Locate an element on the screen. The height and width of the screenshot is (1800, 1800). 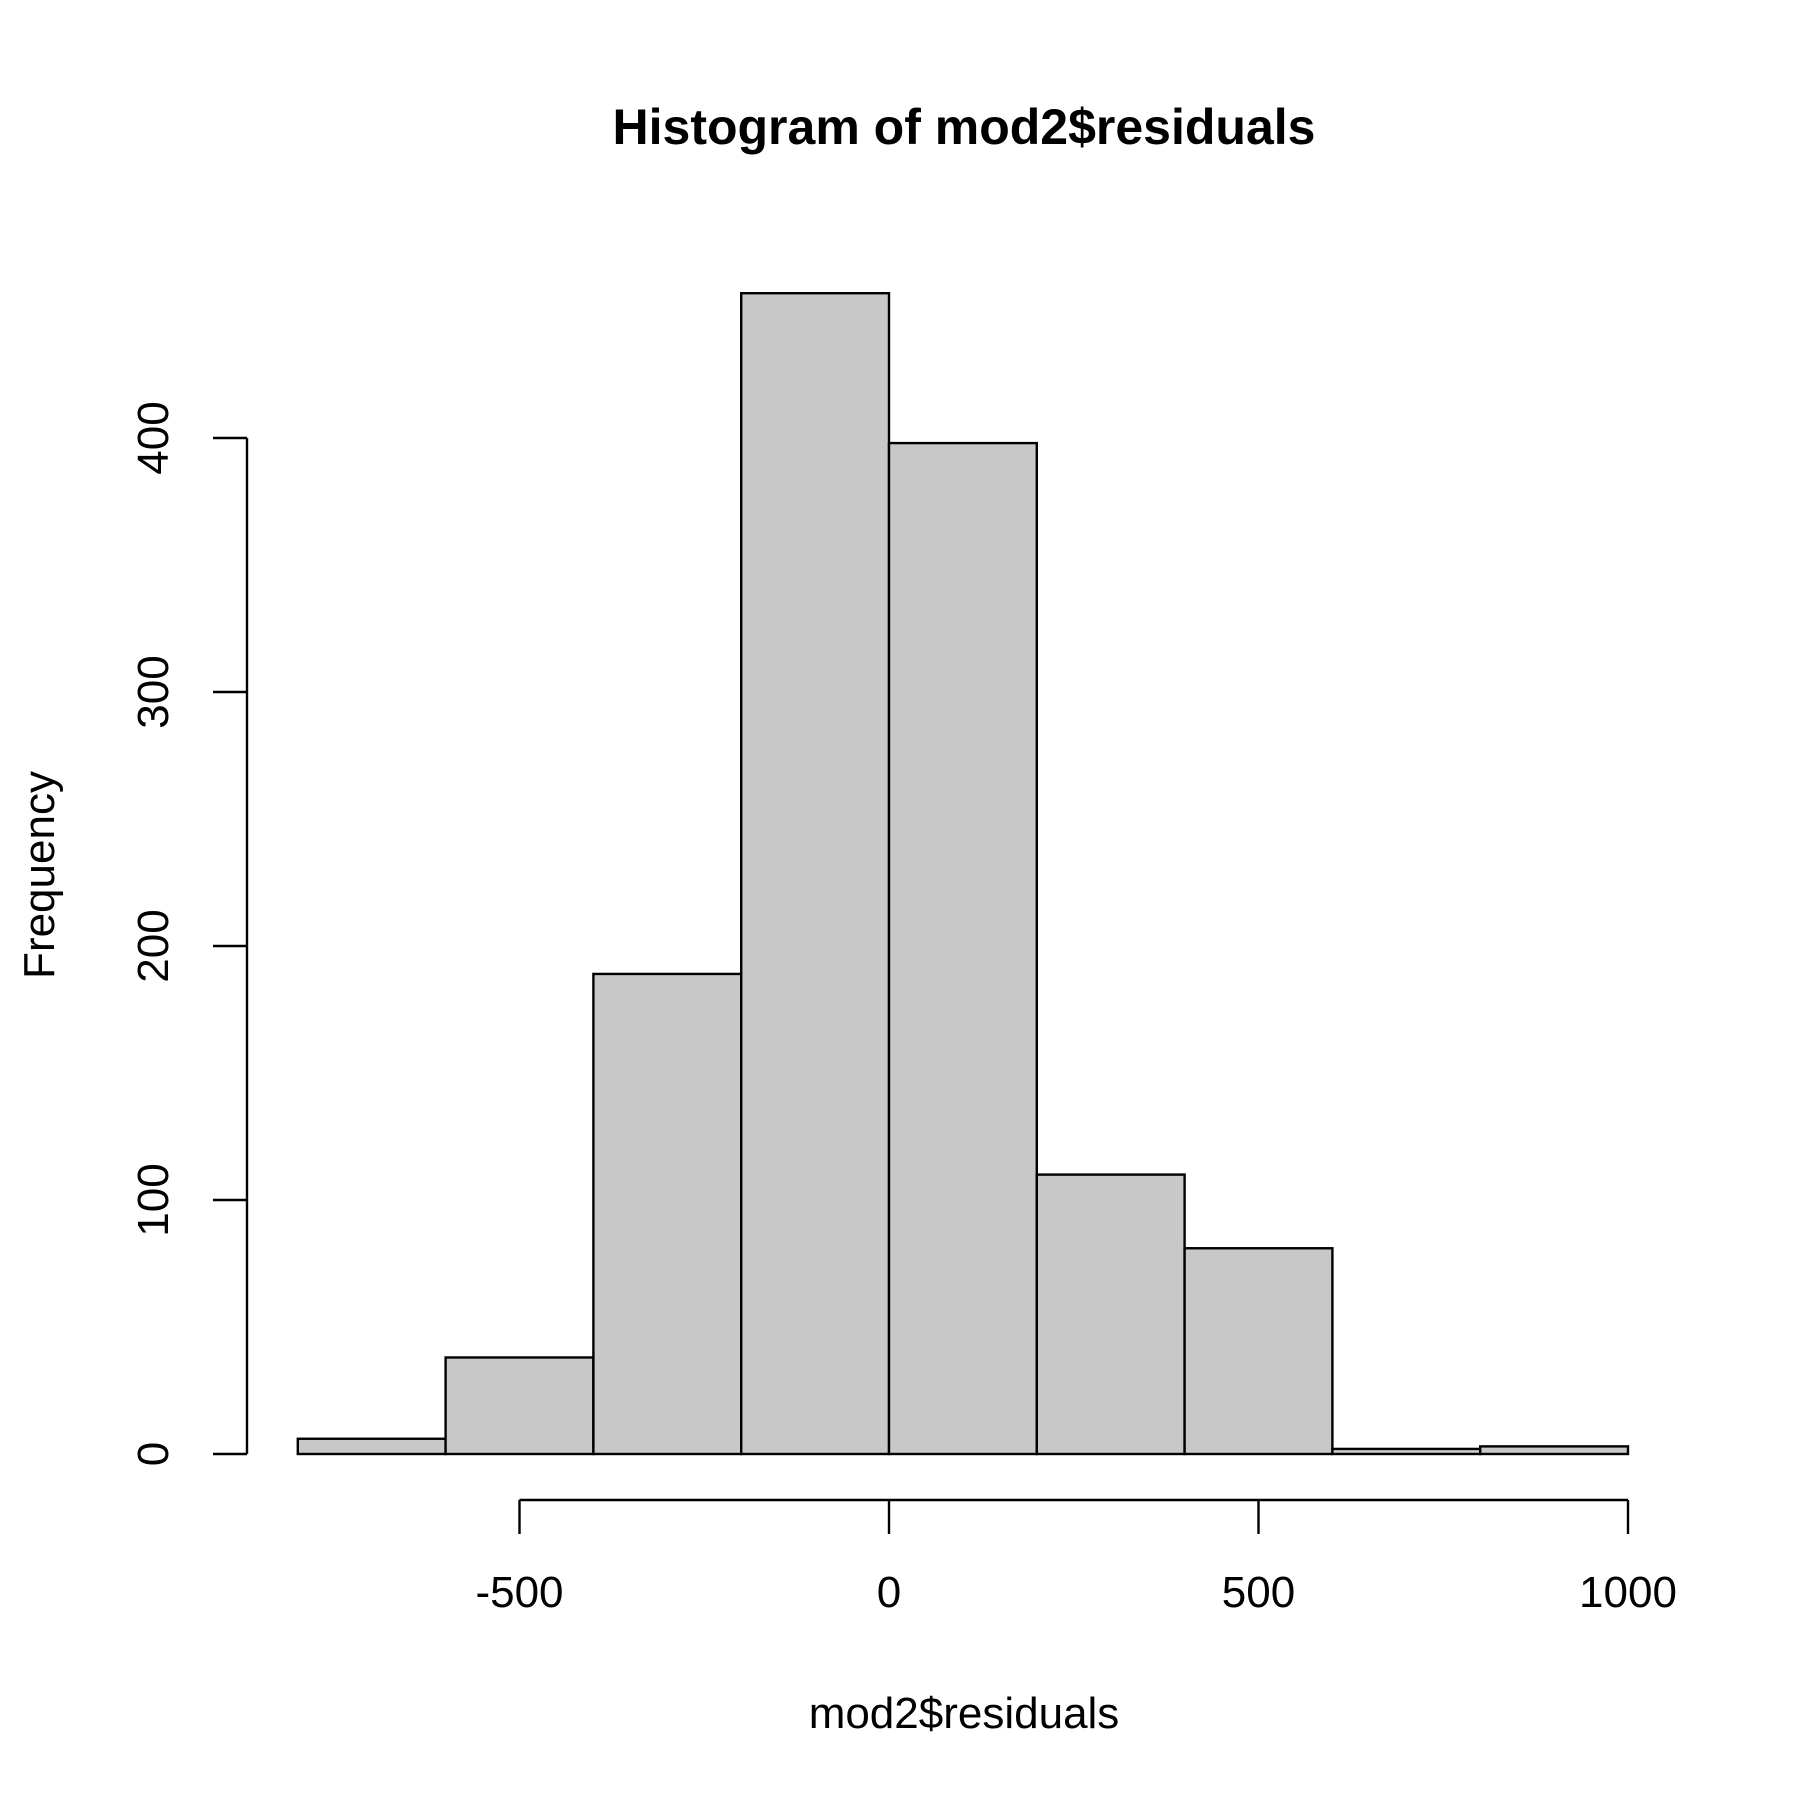
x-axis-label: mod2$residuals is located at coordinates (964, 1713).